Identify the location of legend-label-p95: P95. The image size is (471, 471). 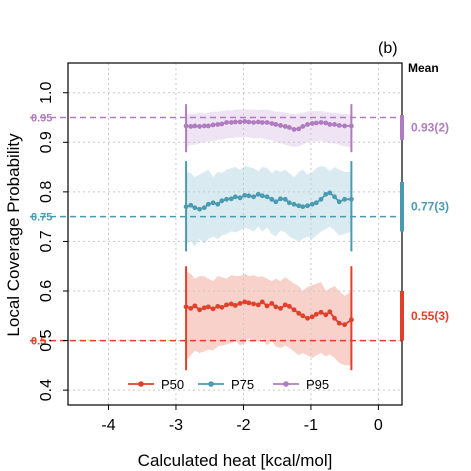
(317, 384).